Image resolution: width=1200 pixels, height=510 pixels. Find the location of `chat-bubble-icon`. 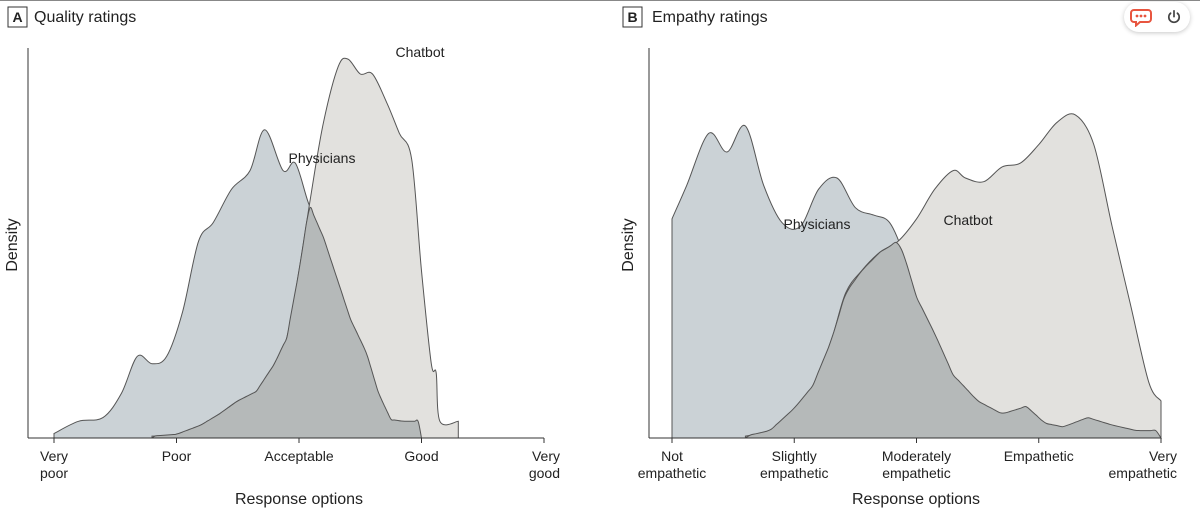

chat-bubble-icon is located at coordinates (1141, 17).